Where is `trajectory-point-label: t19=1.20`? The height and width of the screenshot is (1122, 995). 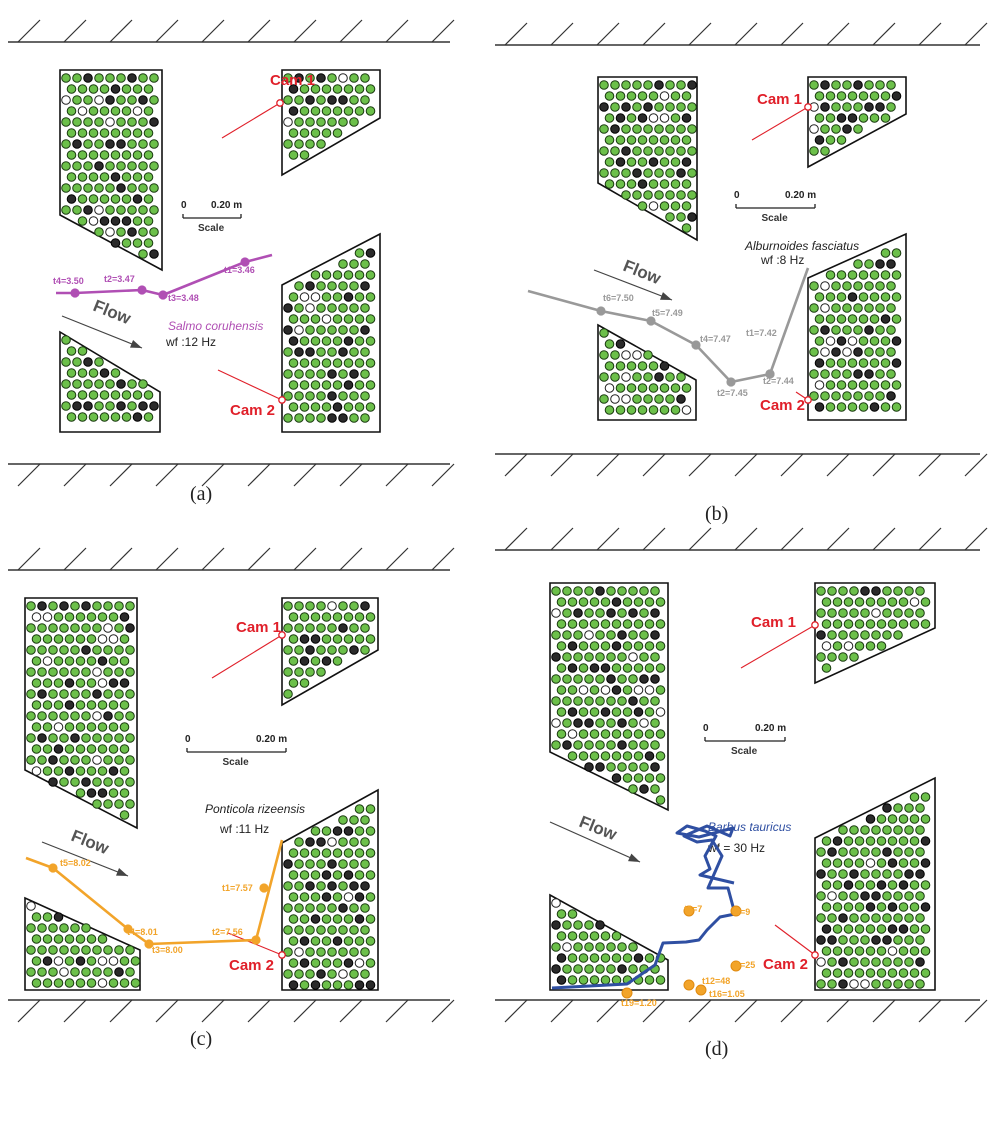 trajectory-point-label: t19=1.20 is located at coordinates (639, 1003).